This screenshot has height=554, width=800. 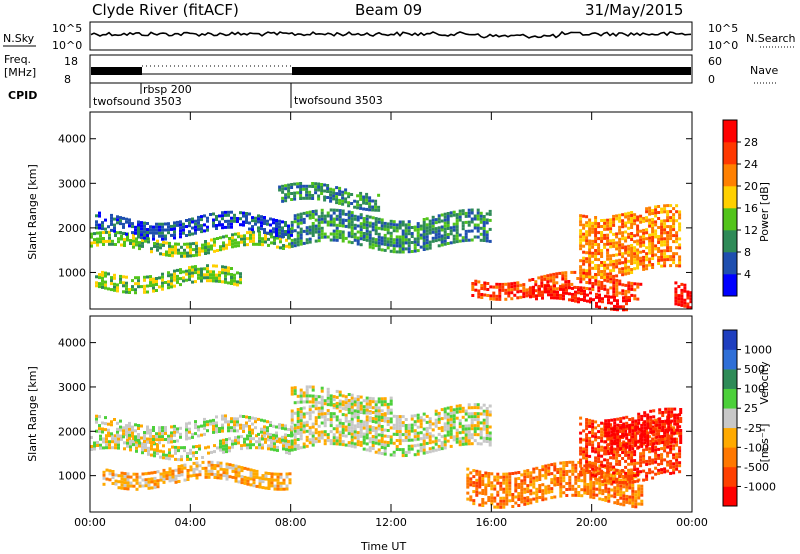 What do you see at coordinates (137, 101) in the screenshot?
I see `cpid-segment-1: twofsound 3503` at bounding box center [137, 101].